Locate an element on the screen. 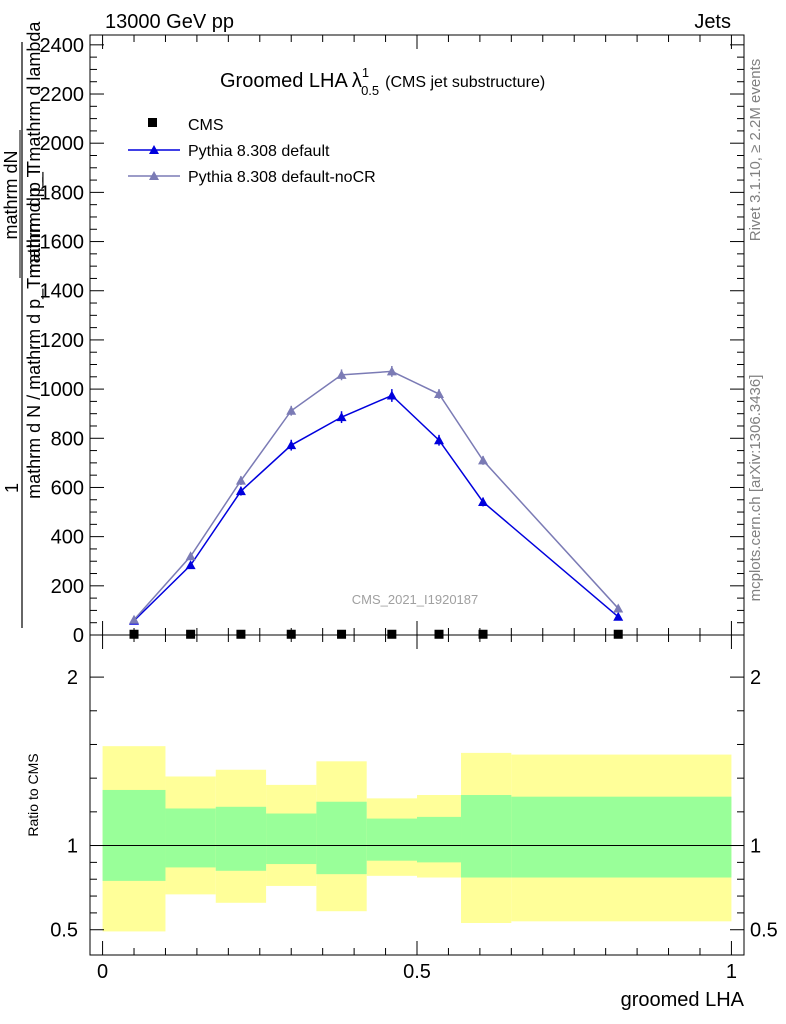  chart-title-text: Groomed LHA is located at coordinates (284, 81).